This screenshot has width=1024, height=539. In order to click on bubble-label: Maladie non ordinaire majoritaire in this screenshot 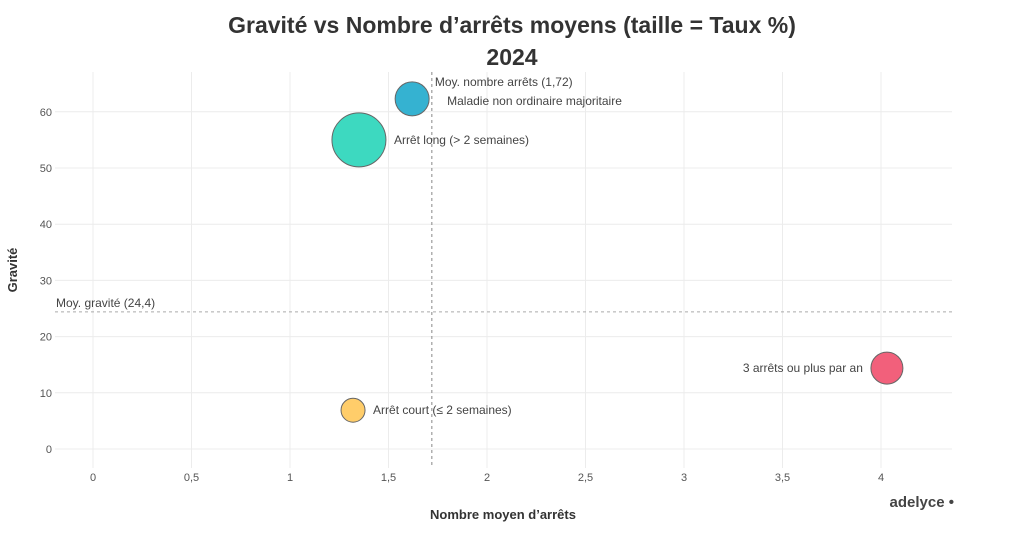, I will do `click(534, 101)`.